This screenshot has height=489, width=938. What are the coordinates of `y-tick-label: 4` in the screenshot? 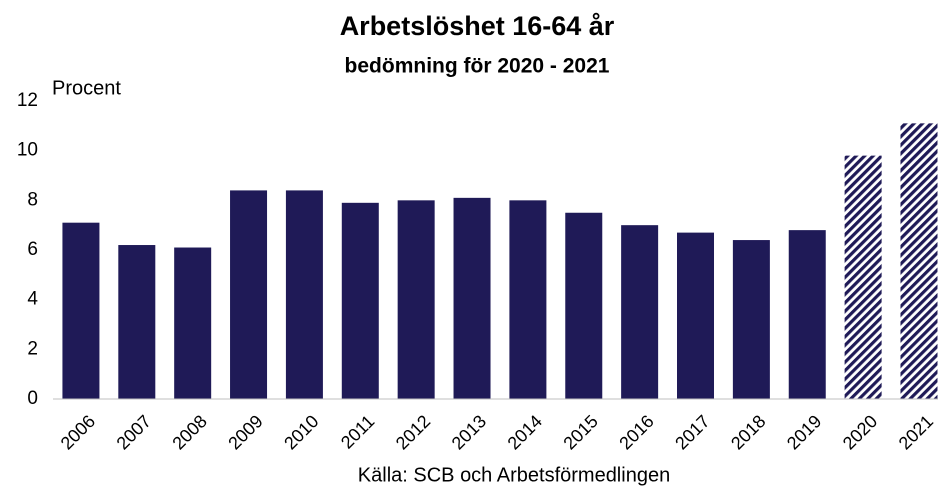 It's located at (32, 299).